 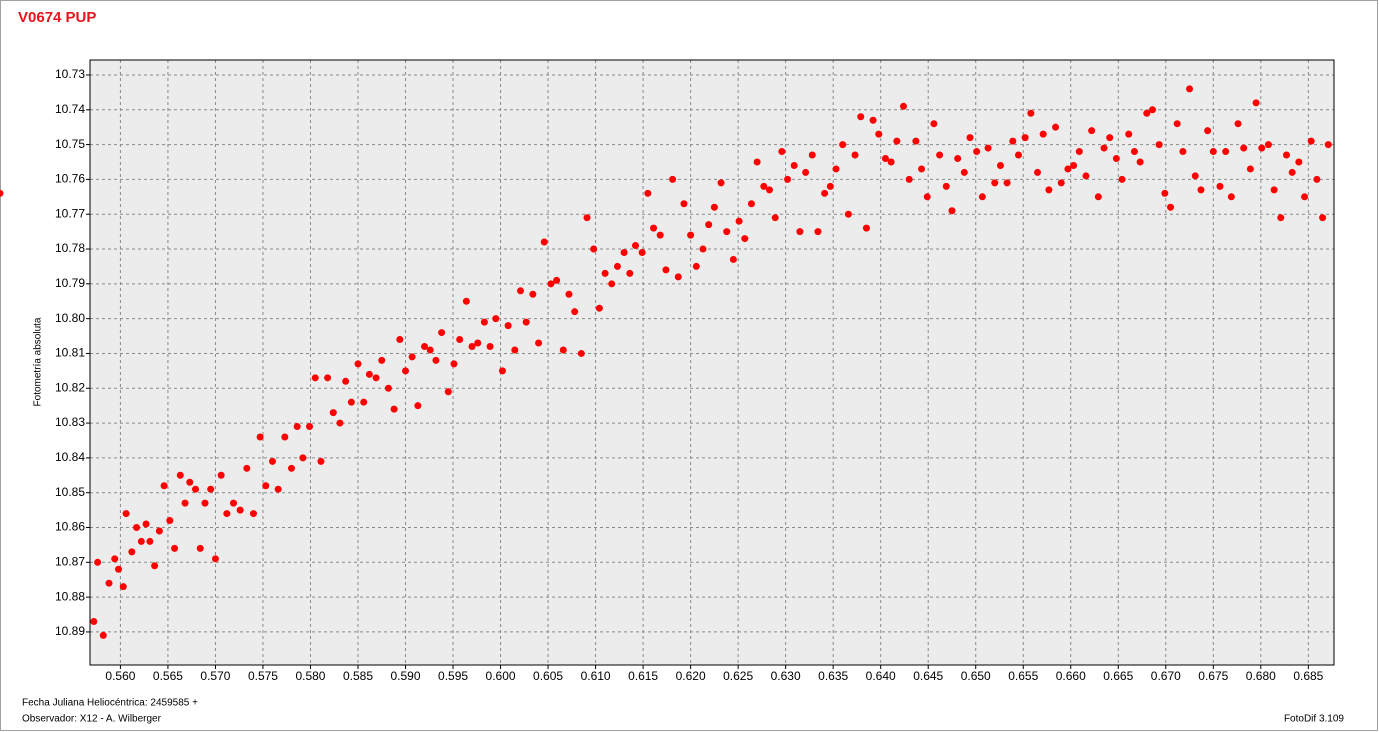 What do you see at coordinates (738, 676) in the screenshot?
I see `x-tick-label: 0.625` at bounding box center [738, 676].